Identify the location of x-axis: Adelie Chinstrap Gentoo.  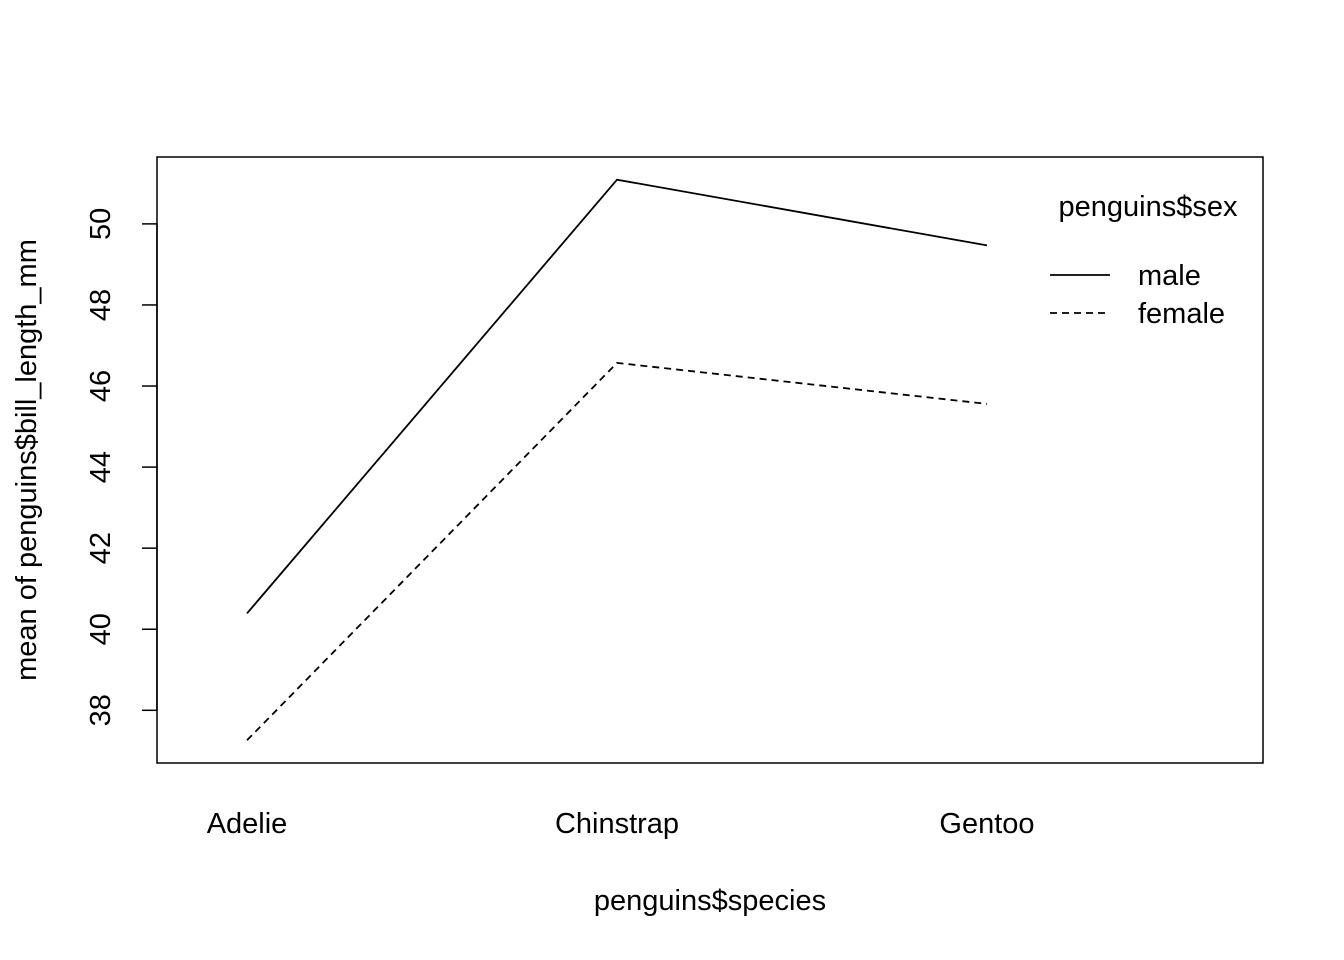
(621, 824).